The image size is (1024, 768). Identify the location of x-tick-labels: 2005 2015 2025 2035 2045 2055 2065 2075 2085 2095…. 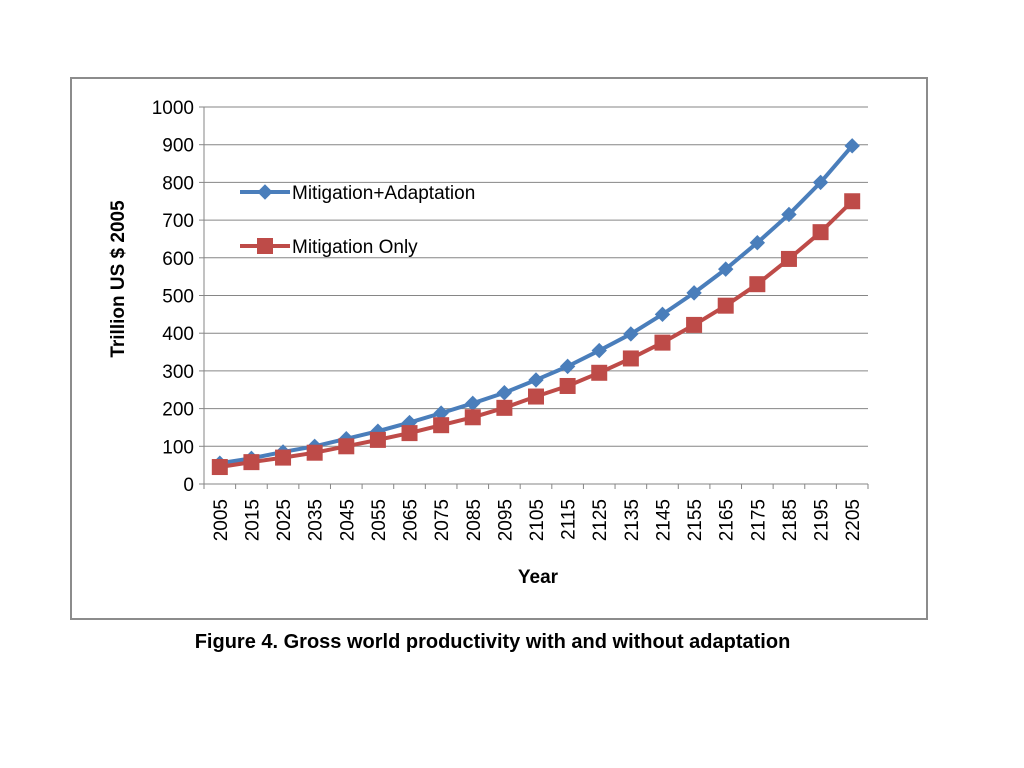
(537, 520).